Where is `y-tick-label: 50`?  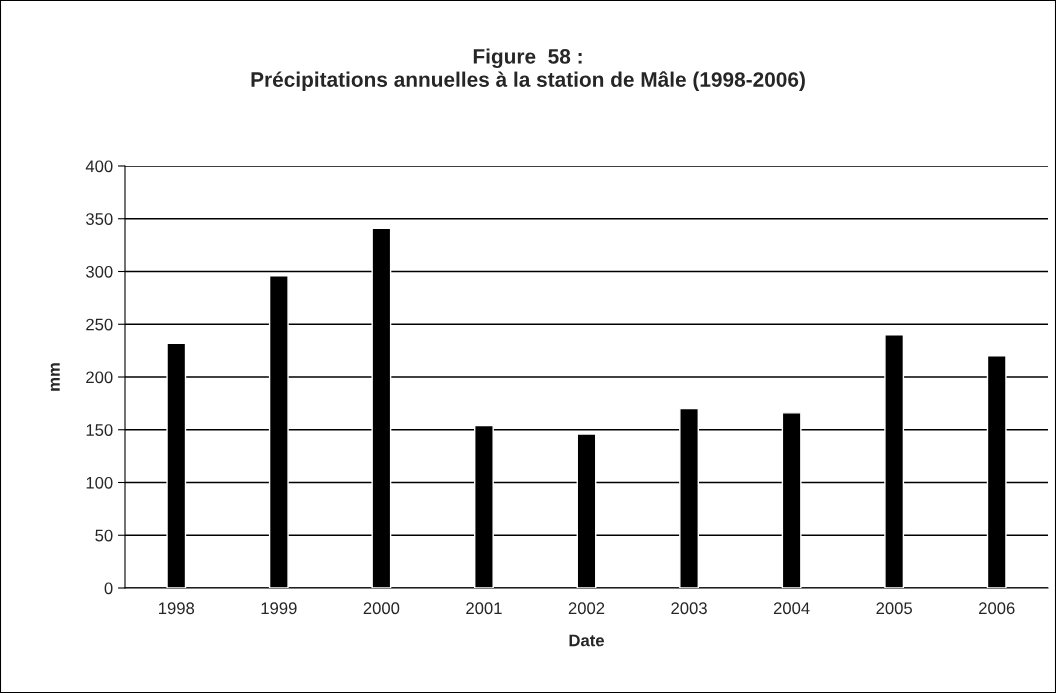
y-tick-label: 50 is located at coordinates (104, 535).